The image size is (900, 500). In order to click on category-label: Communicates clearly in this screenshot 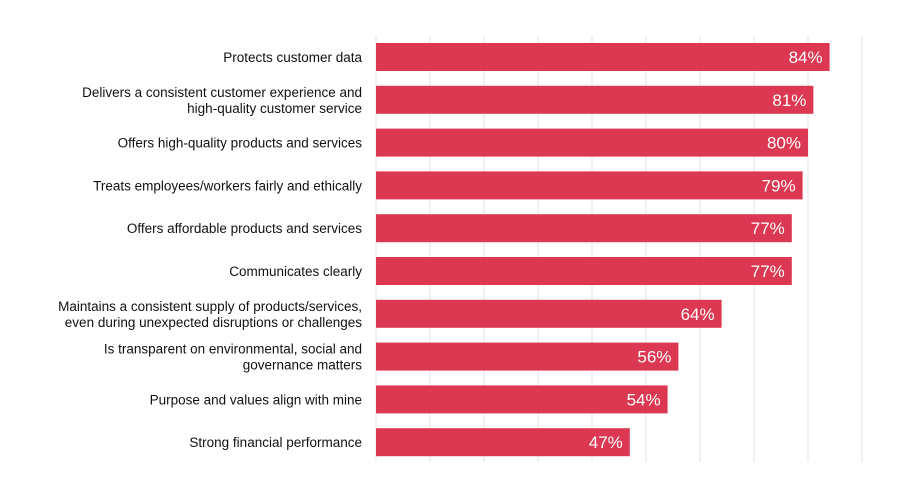, I will do `click(295, 271)`.